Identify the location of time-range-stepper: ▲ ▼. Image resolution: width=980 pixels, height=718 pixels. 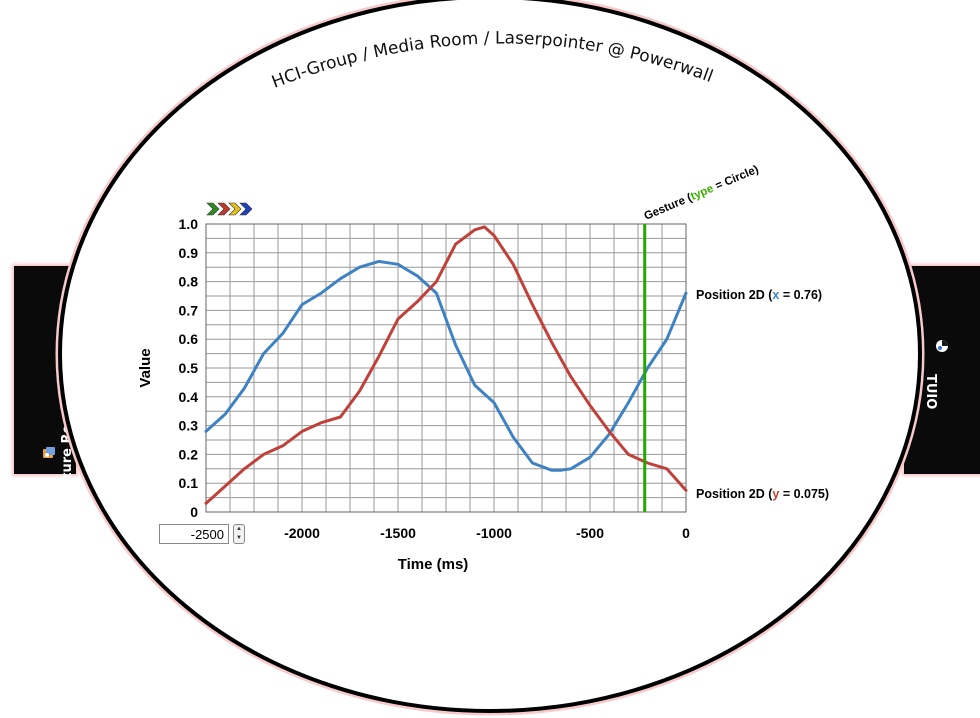
(239, 534).